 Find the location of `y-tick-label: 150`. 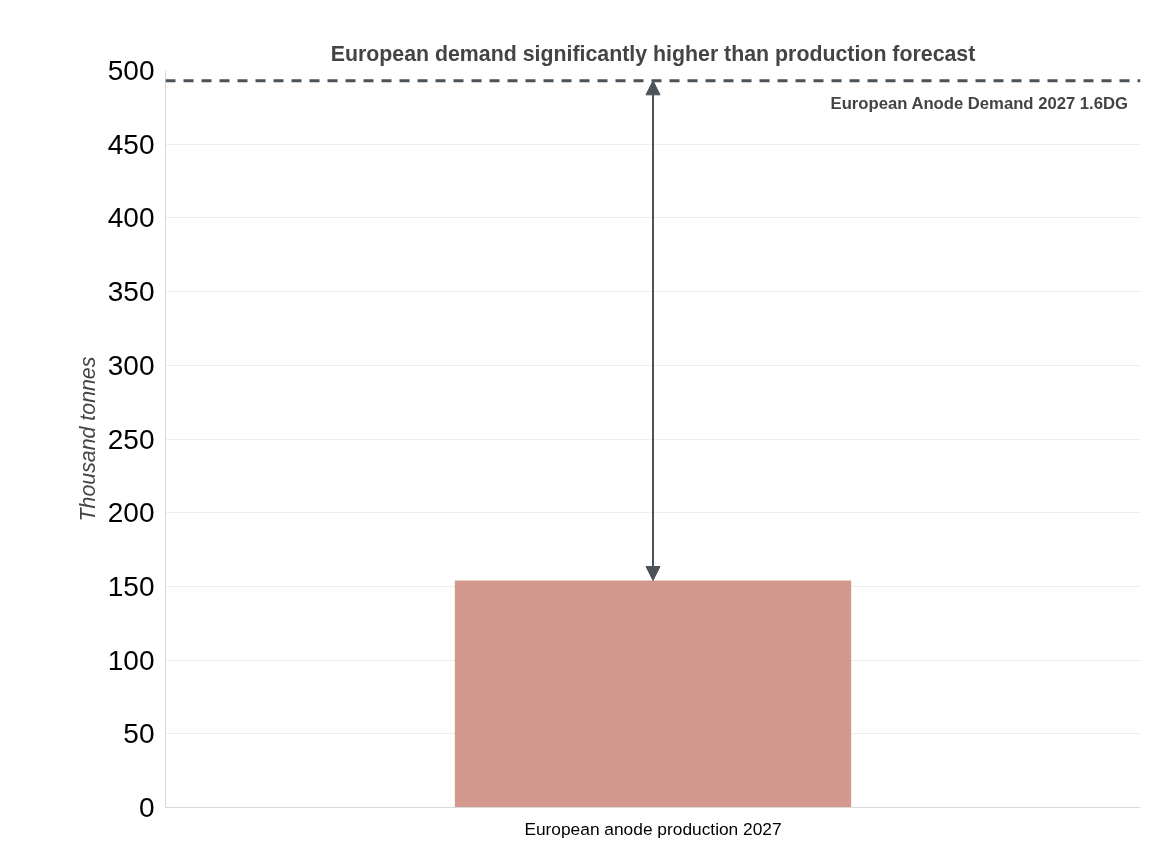

y-tick-label: 150 is located at coordinates (131, 586).